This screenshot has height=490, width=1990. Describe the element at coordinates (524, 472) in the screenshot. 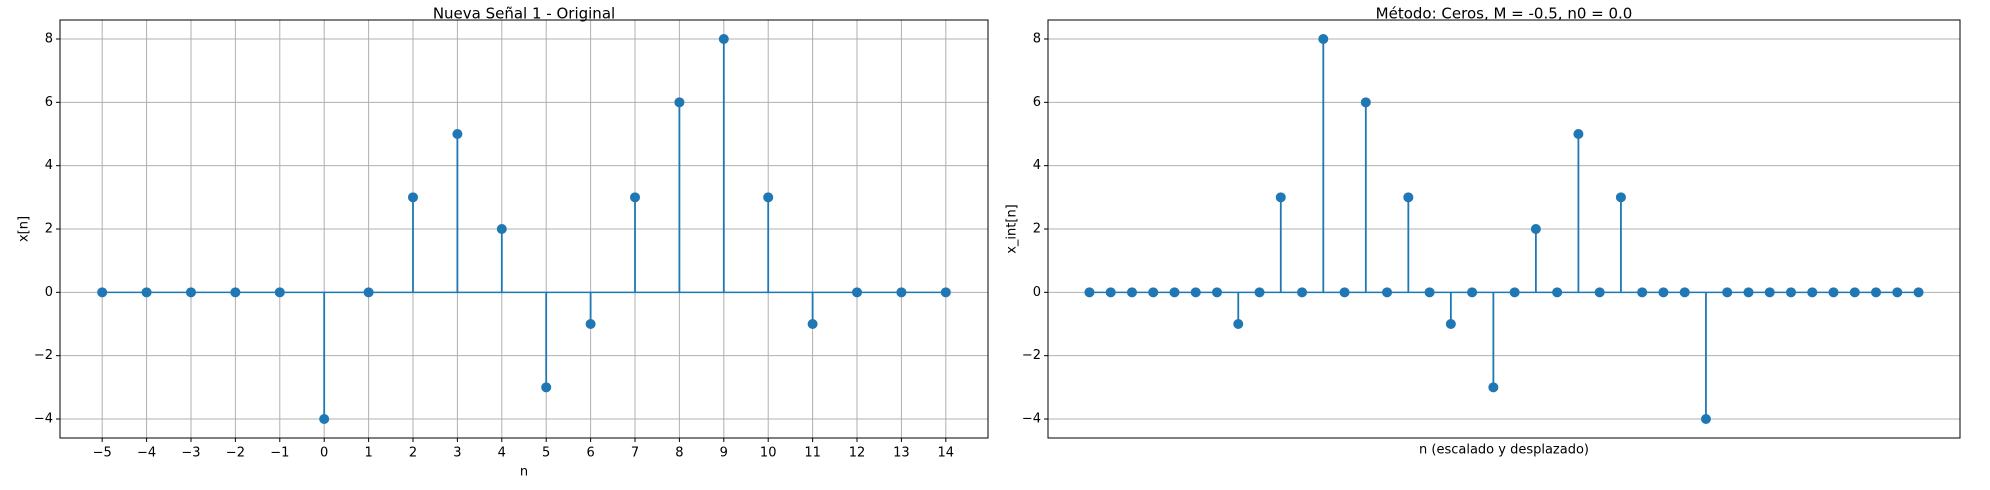

I see `x-axis-label: n` at that location.